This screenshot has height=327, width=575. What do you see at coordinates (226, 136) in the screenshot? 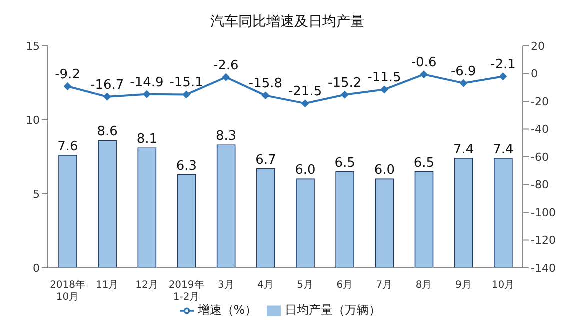
I see `data-label: 8.3` at bounding box center [226, 136].